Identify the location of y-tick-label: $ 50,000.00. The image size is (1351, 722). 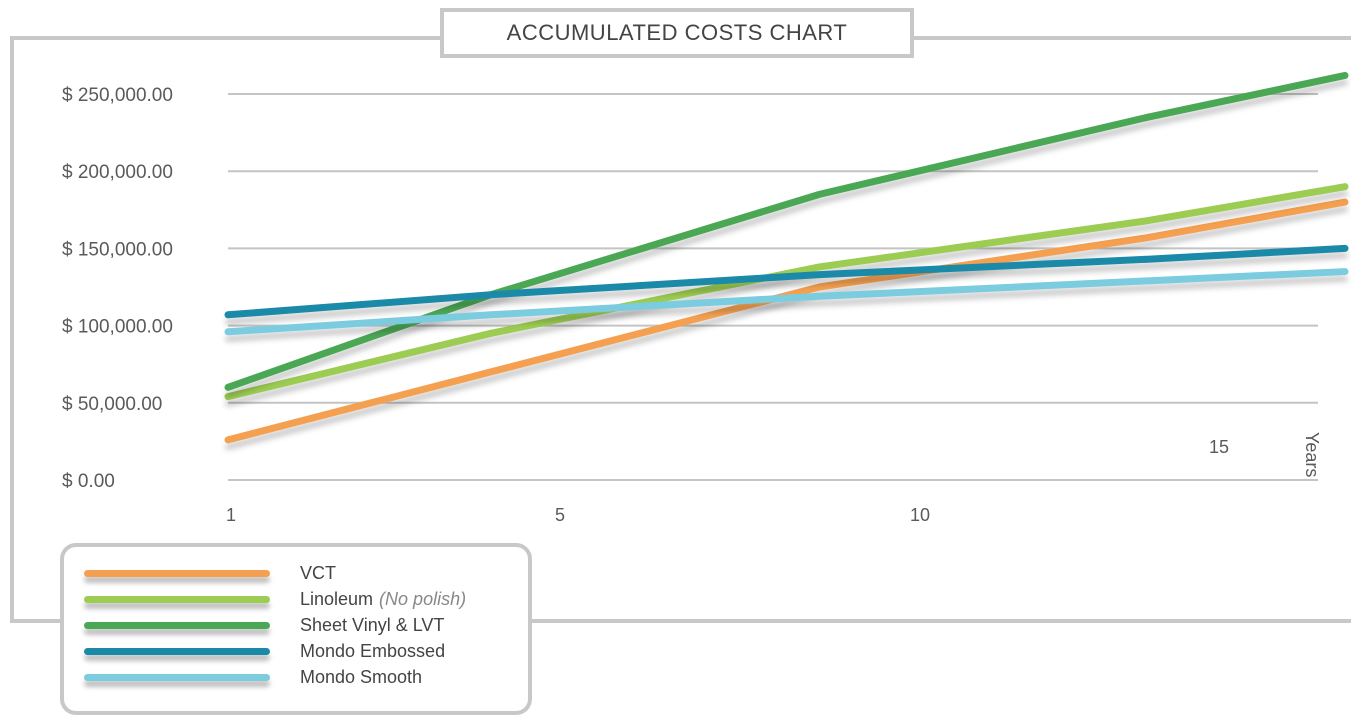
(112, 404).